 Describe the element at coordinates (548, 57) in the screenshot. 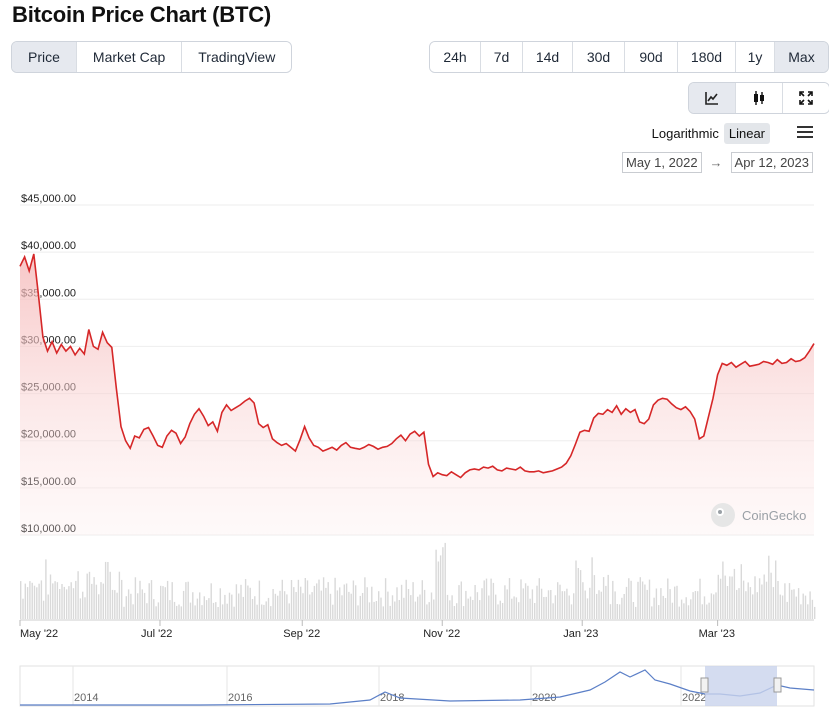

I see `range-14d-button: 14d` at that location.